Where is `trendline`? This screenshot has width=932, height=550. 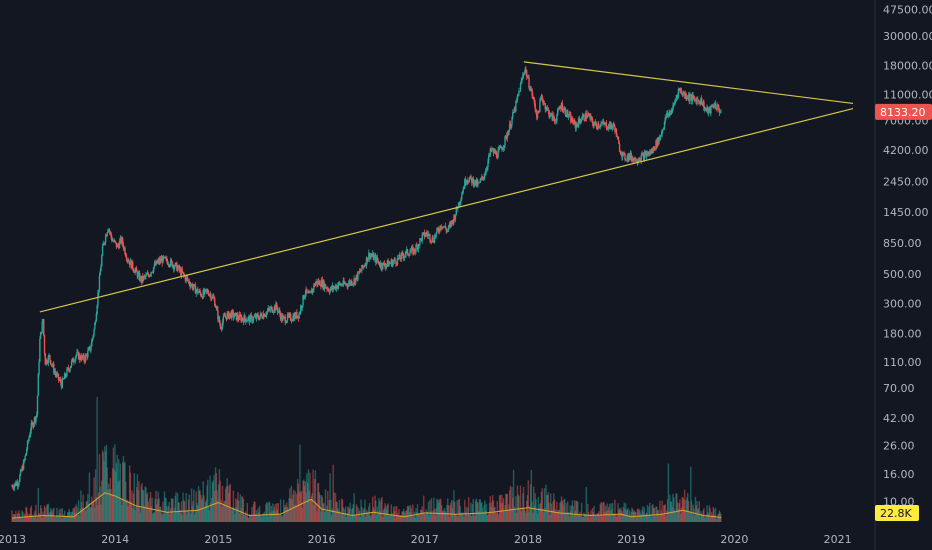 trendline is located at coordinates (688, 83).